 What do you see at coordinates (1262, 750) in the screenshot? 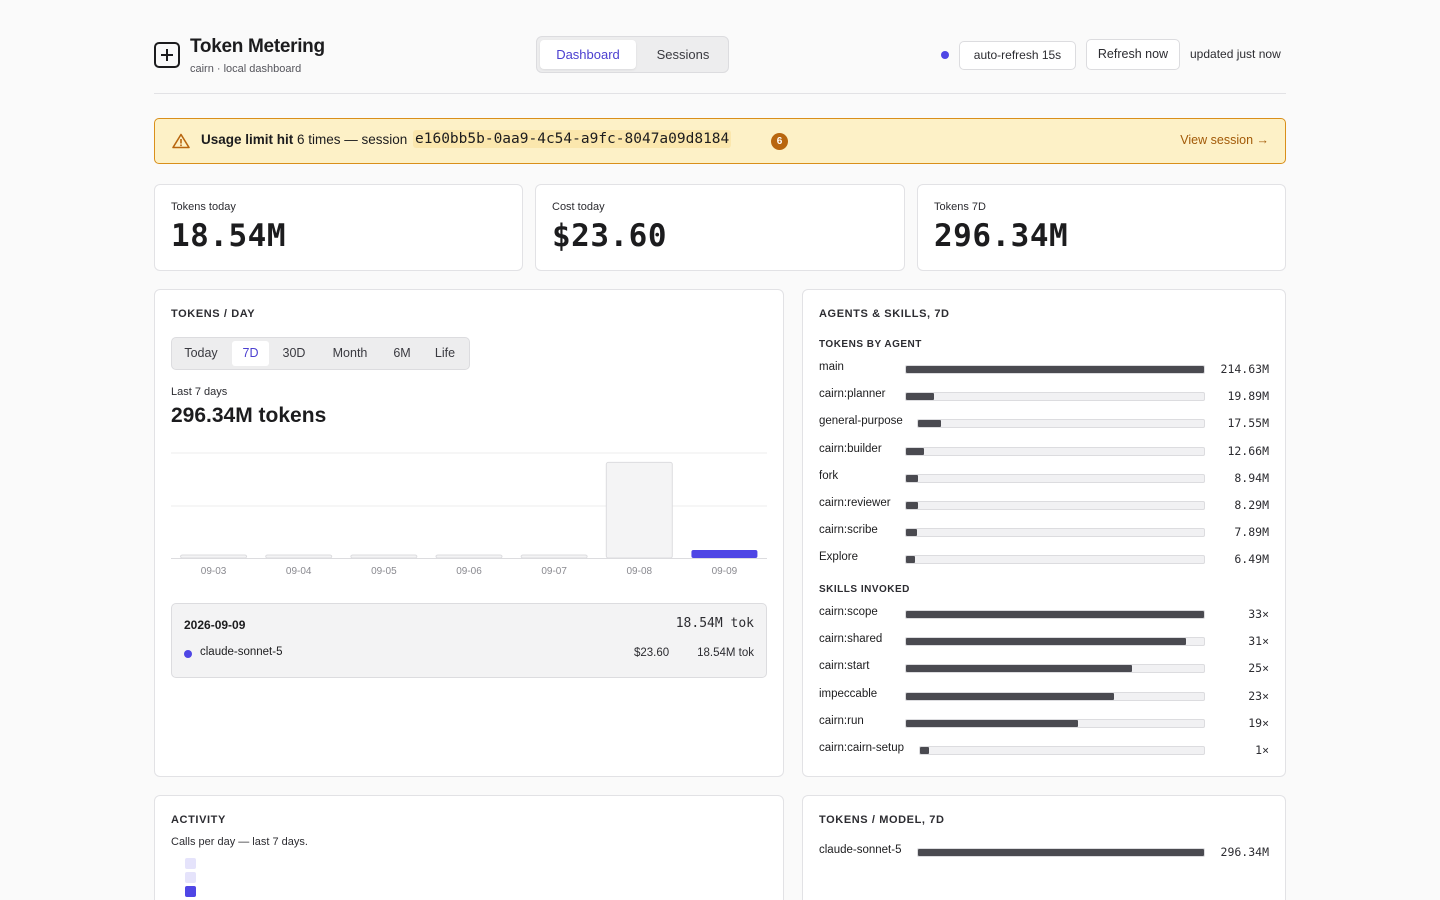
I see `row-value: 1×` at bounding box center [1262, 750].